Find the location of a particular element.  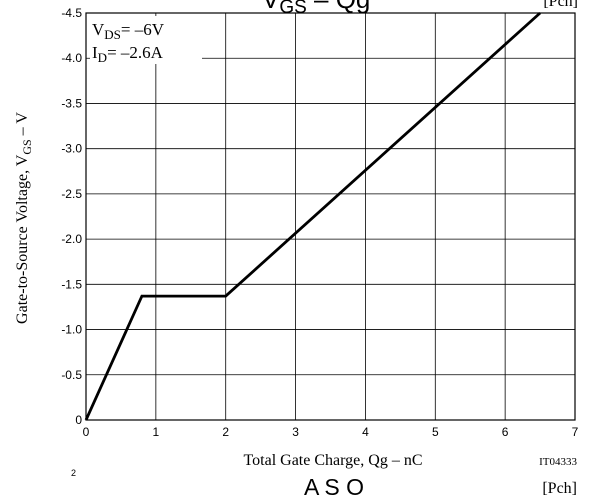

pch-bottom-label: [Pch] is located at coordinates (559, 488).